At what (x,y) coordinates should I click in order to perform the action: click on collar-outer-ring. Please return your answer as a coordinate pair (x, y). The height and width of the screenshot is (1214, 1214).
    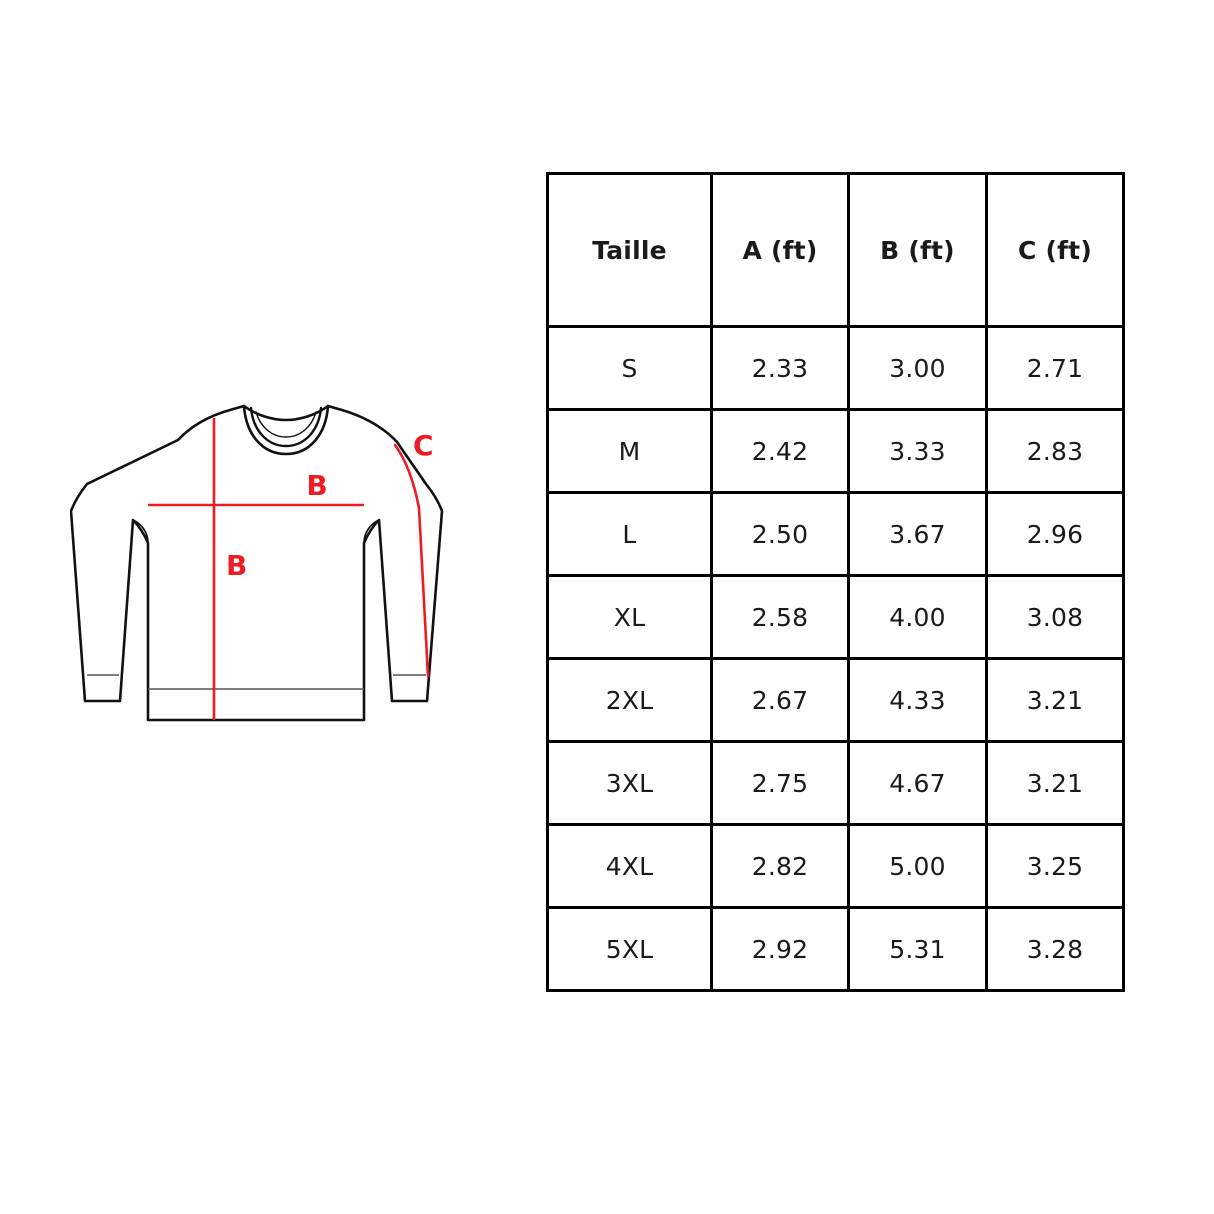
    Looking at the image, I should click on (286, 430).